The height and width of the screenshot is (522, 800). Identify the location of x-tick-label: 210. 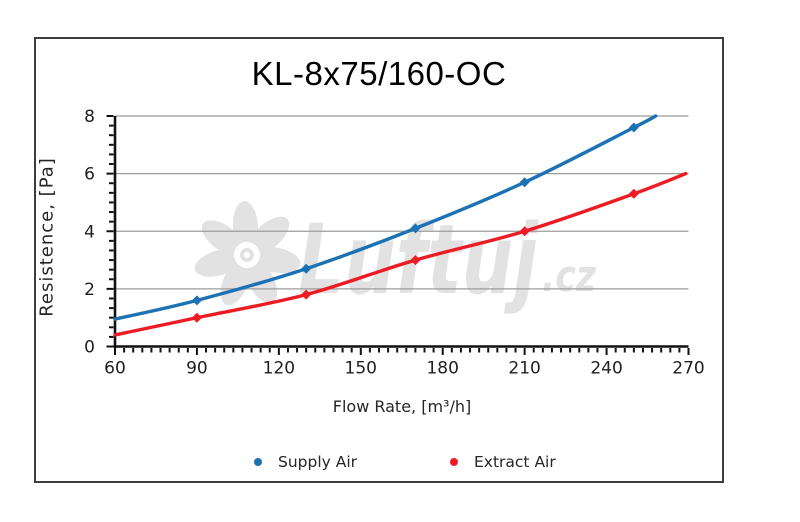
(524, 369).